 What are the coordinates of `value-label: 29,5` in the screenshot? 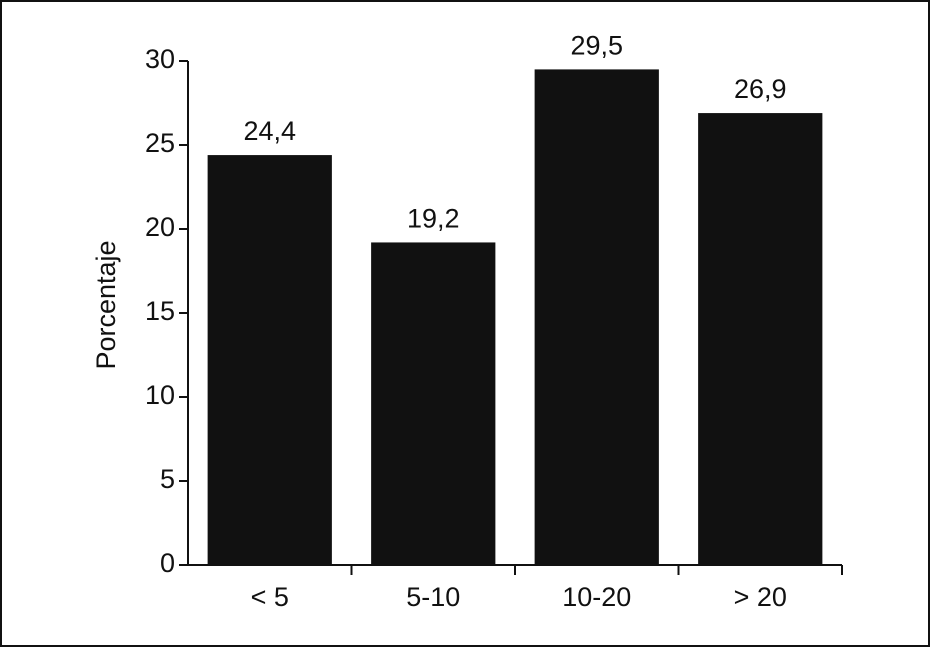 It's located at (596, 46).